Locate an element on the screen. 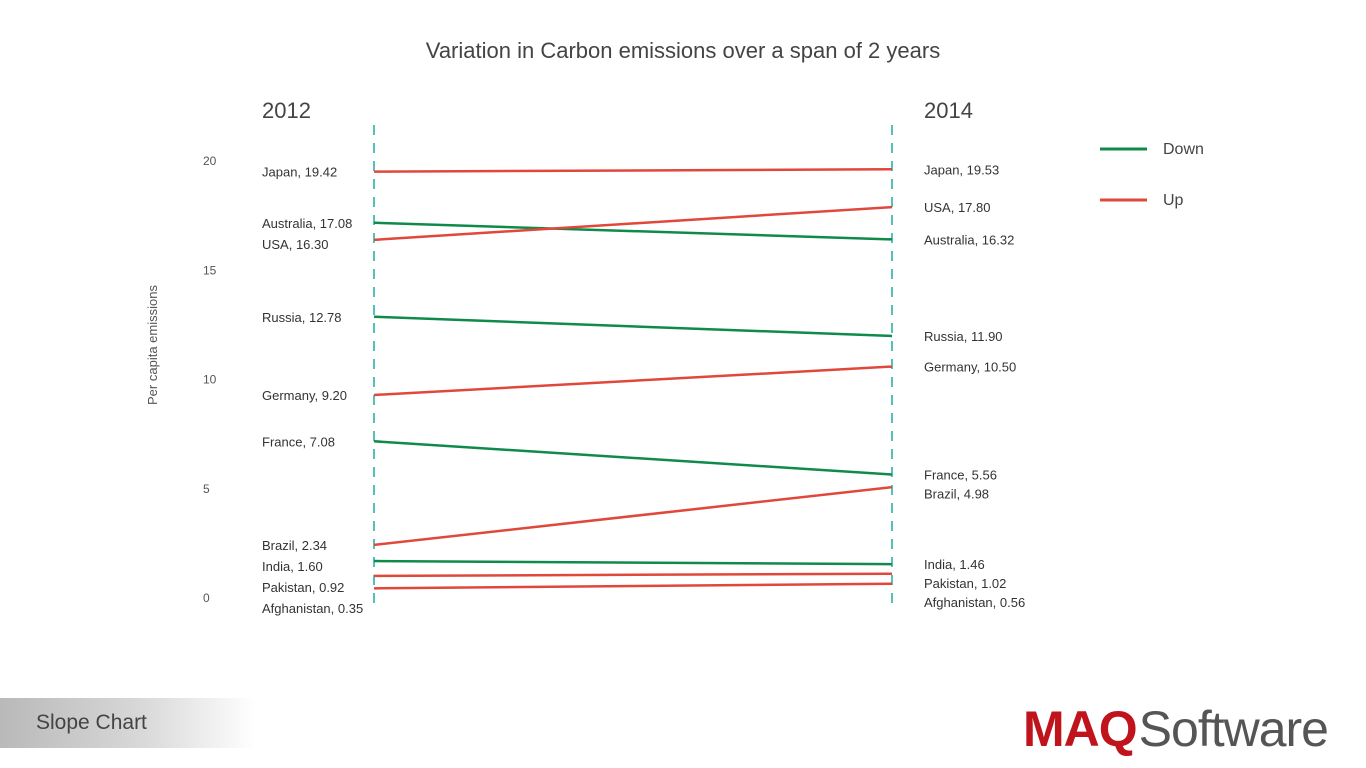  y-tick-10: 10 is located at coordinates (210, 380).